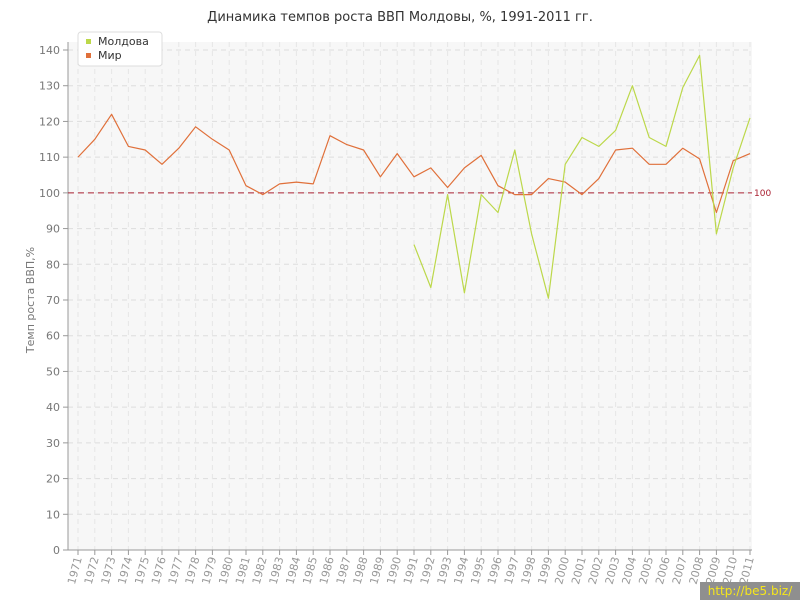  Describe the element at coordinates (53, 336) in the screenshot. I see `y-tick-label: 60` at that location.